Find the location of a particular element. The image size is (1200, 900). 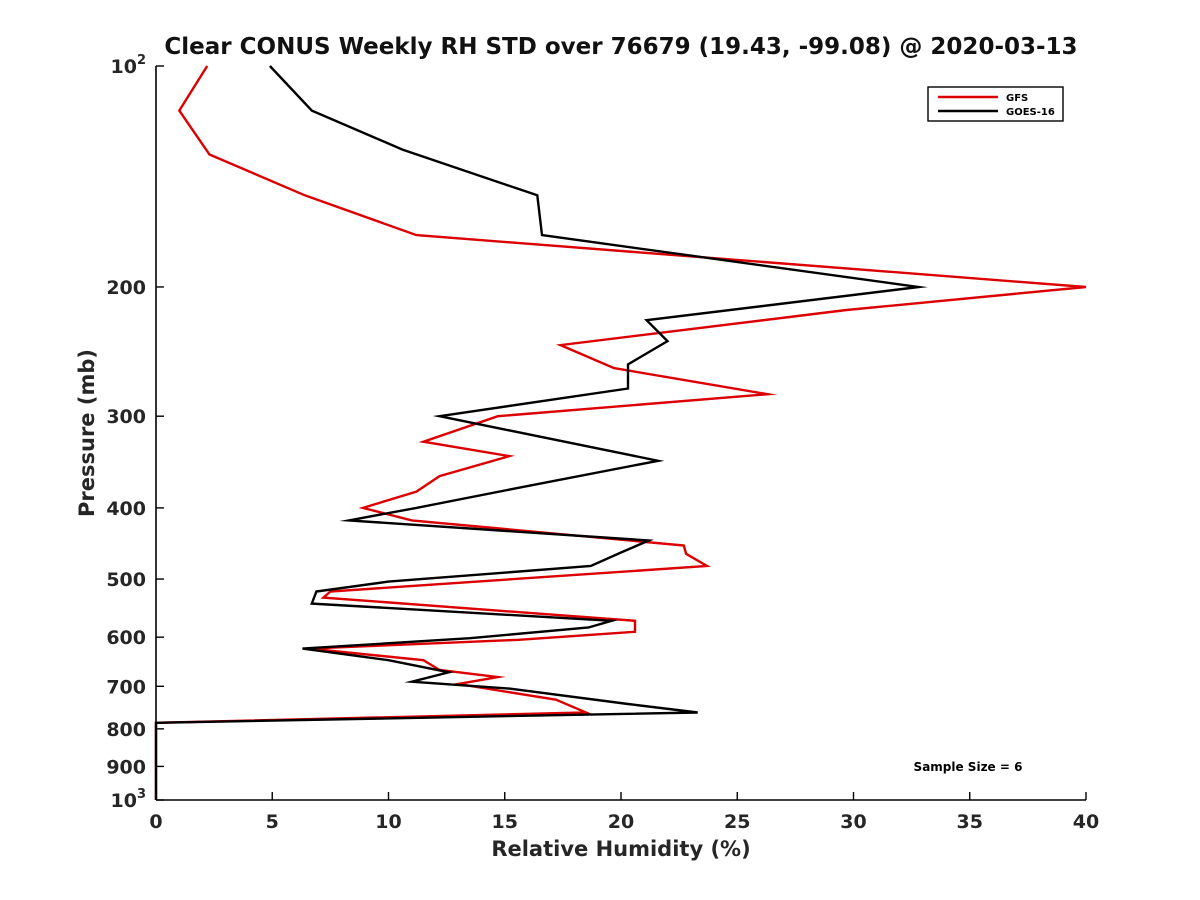

y-tick-exponent: 3 is located at coordinates (141, 794).